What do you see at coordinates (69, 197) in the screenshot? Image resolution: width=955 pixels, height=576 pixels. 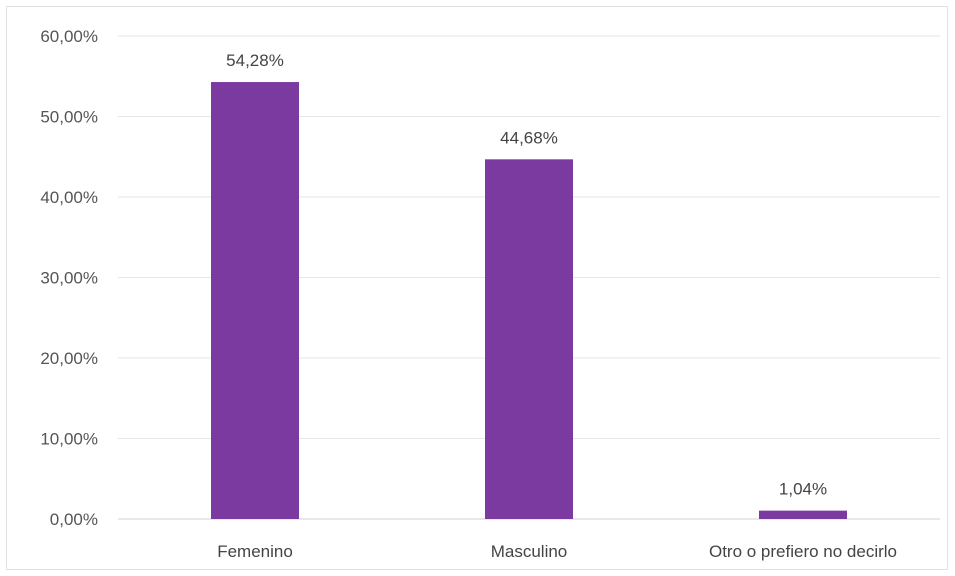 I see `y-tick-label: 40,00%` at bounding box center [69, 197].